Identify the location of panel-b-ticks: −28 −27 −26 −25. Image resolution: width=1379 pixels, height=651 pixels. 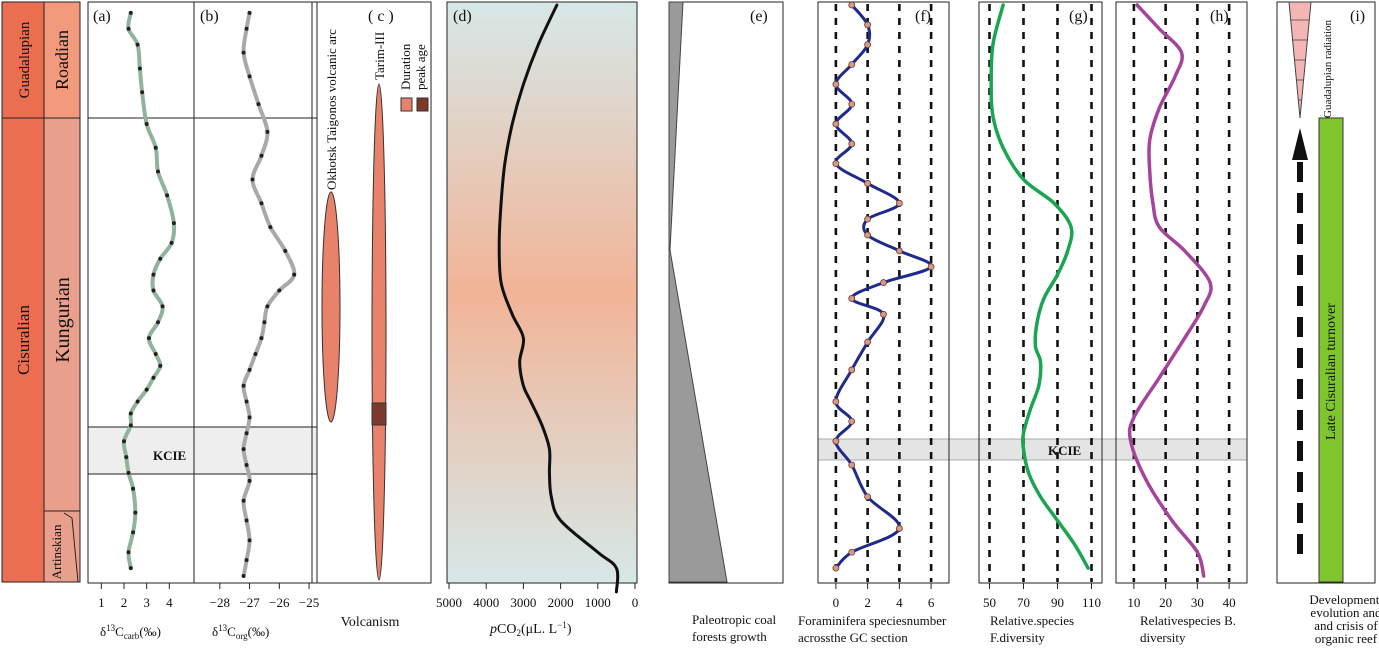
(264, 596).